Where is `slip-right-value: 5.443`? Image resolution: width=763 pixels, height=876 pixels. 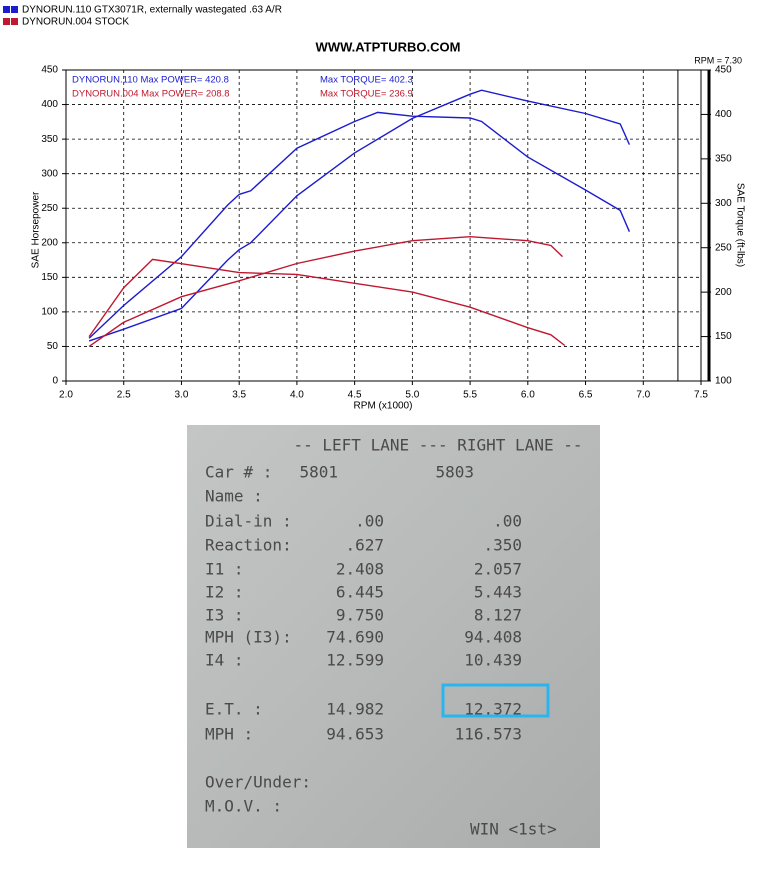
slip-right-value: 5.443 is located at coordinates (498, 592).